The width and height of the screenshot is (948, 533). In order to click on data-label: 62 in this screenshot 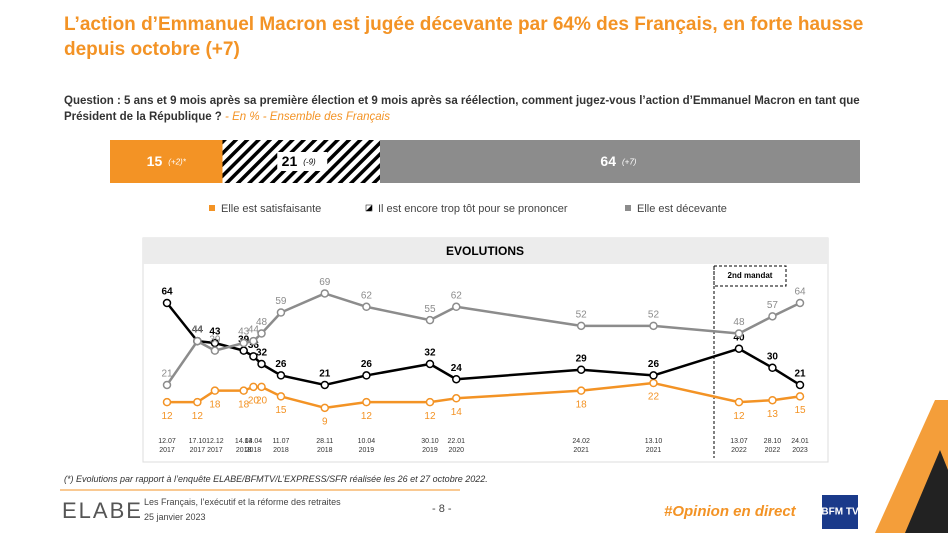, I will do `click(457, 295)`.